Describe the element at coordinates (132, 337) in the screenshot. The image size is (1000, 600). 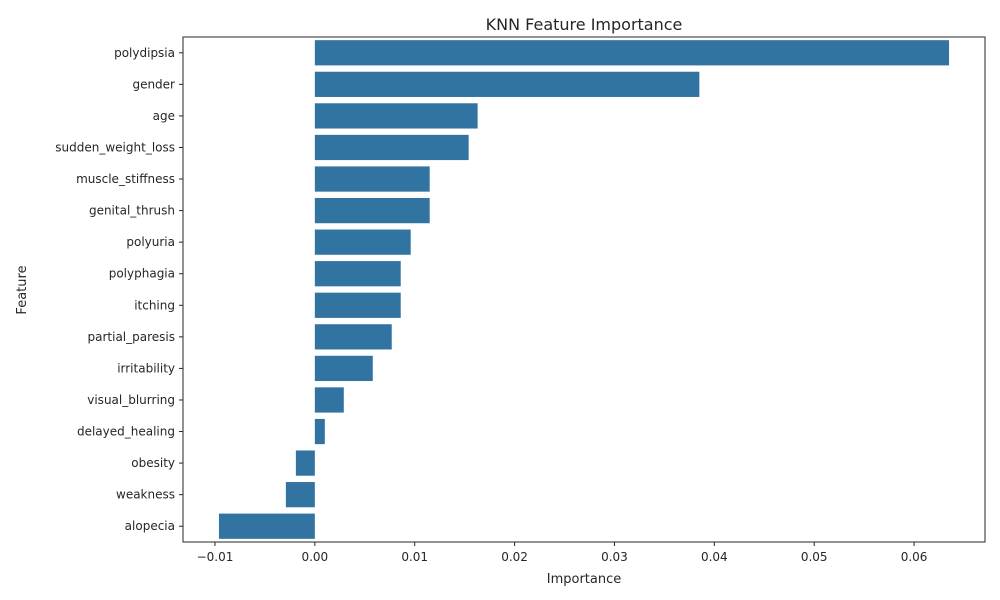
I see `y-tick-label: partial_paresis` at that location.